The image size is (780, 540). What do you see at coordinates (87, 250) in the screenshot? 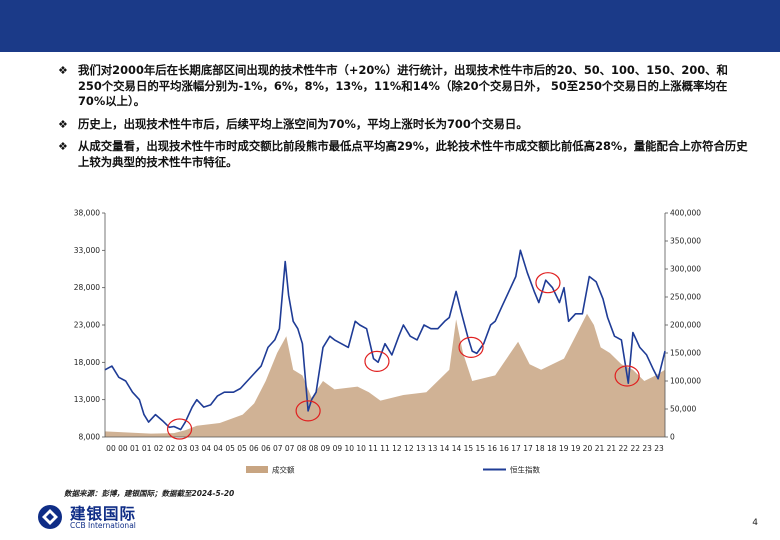
I see `left-tick-label: 33,000` at bounding box center [87, 250].